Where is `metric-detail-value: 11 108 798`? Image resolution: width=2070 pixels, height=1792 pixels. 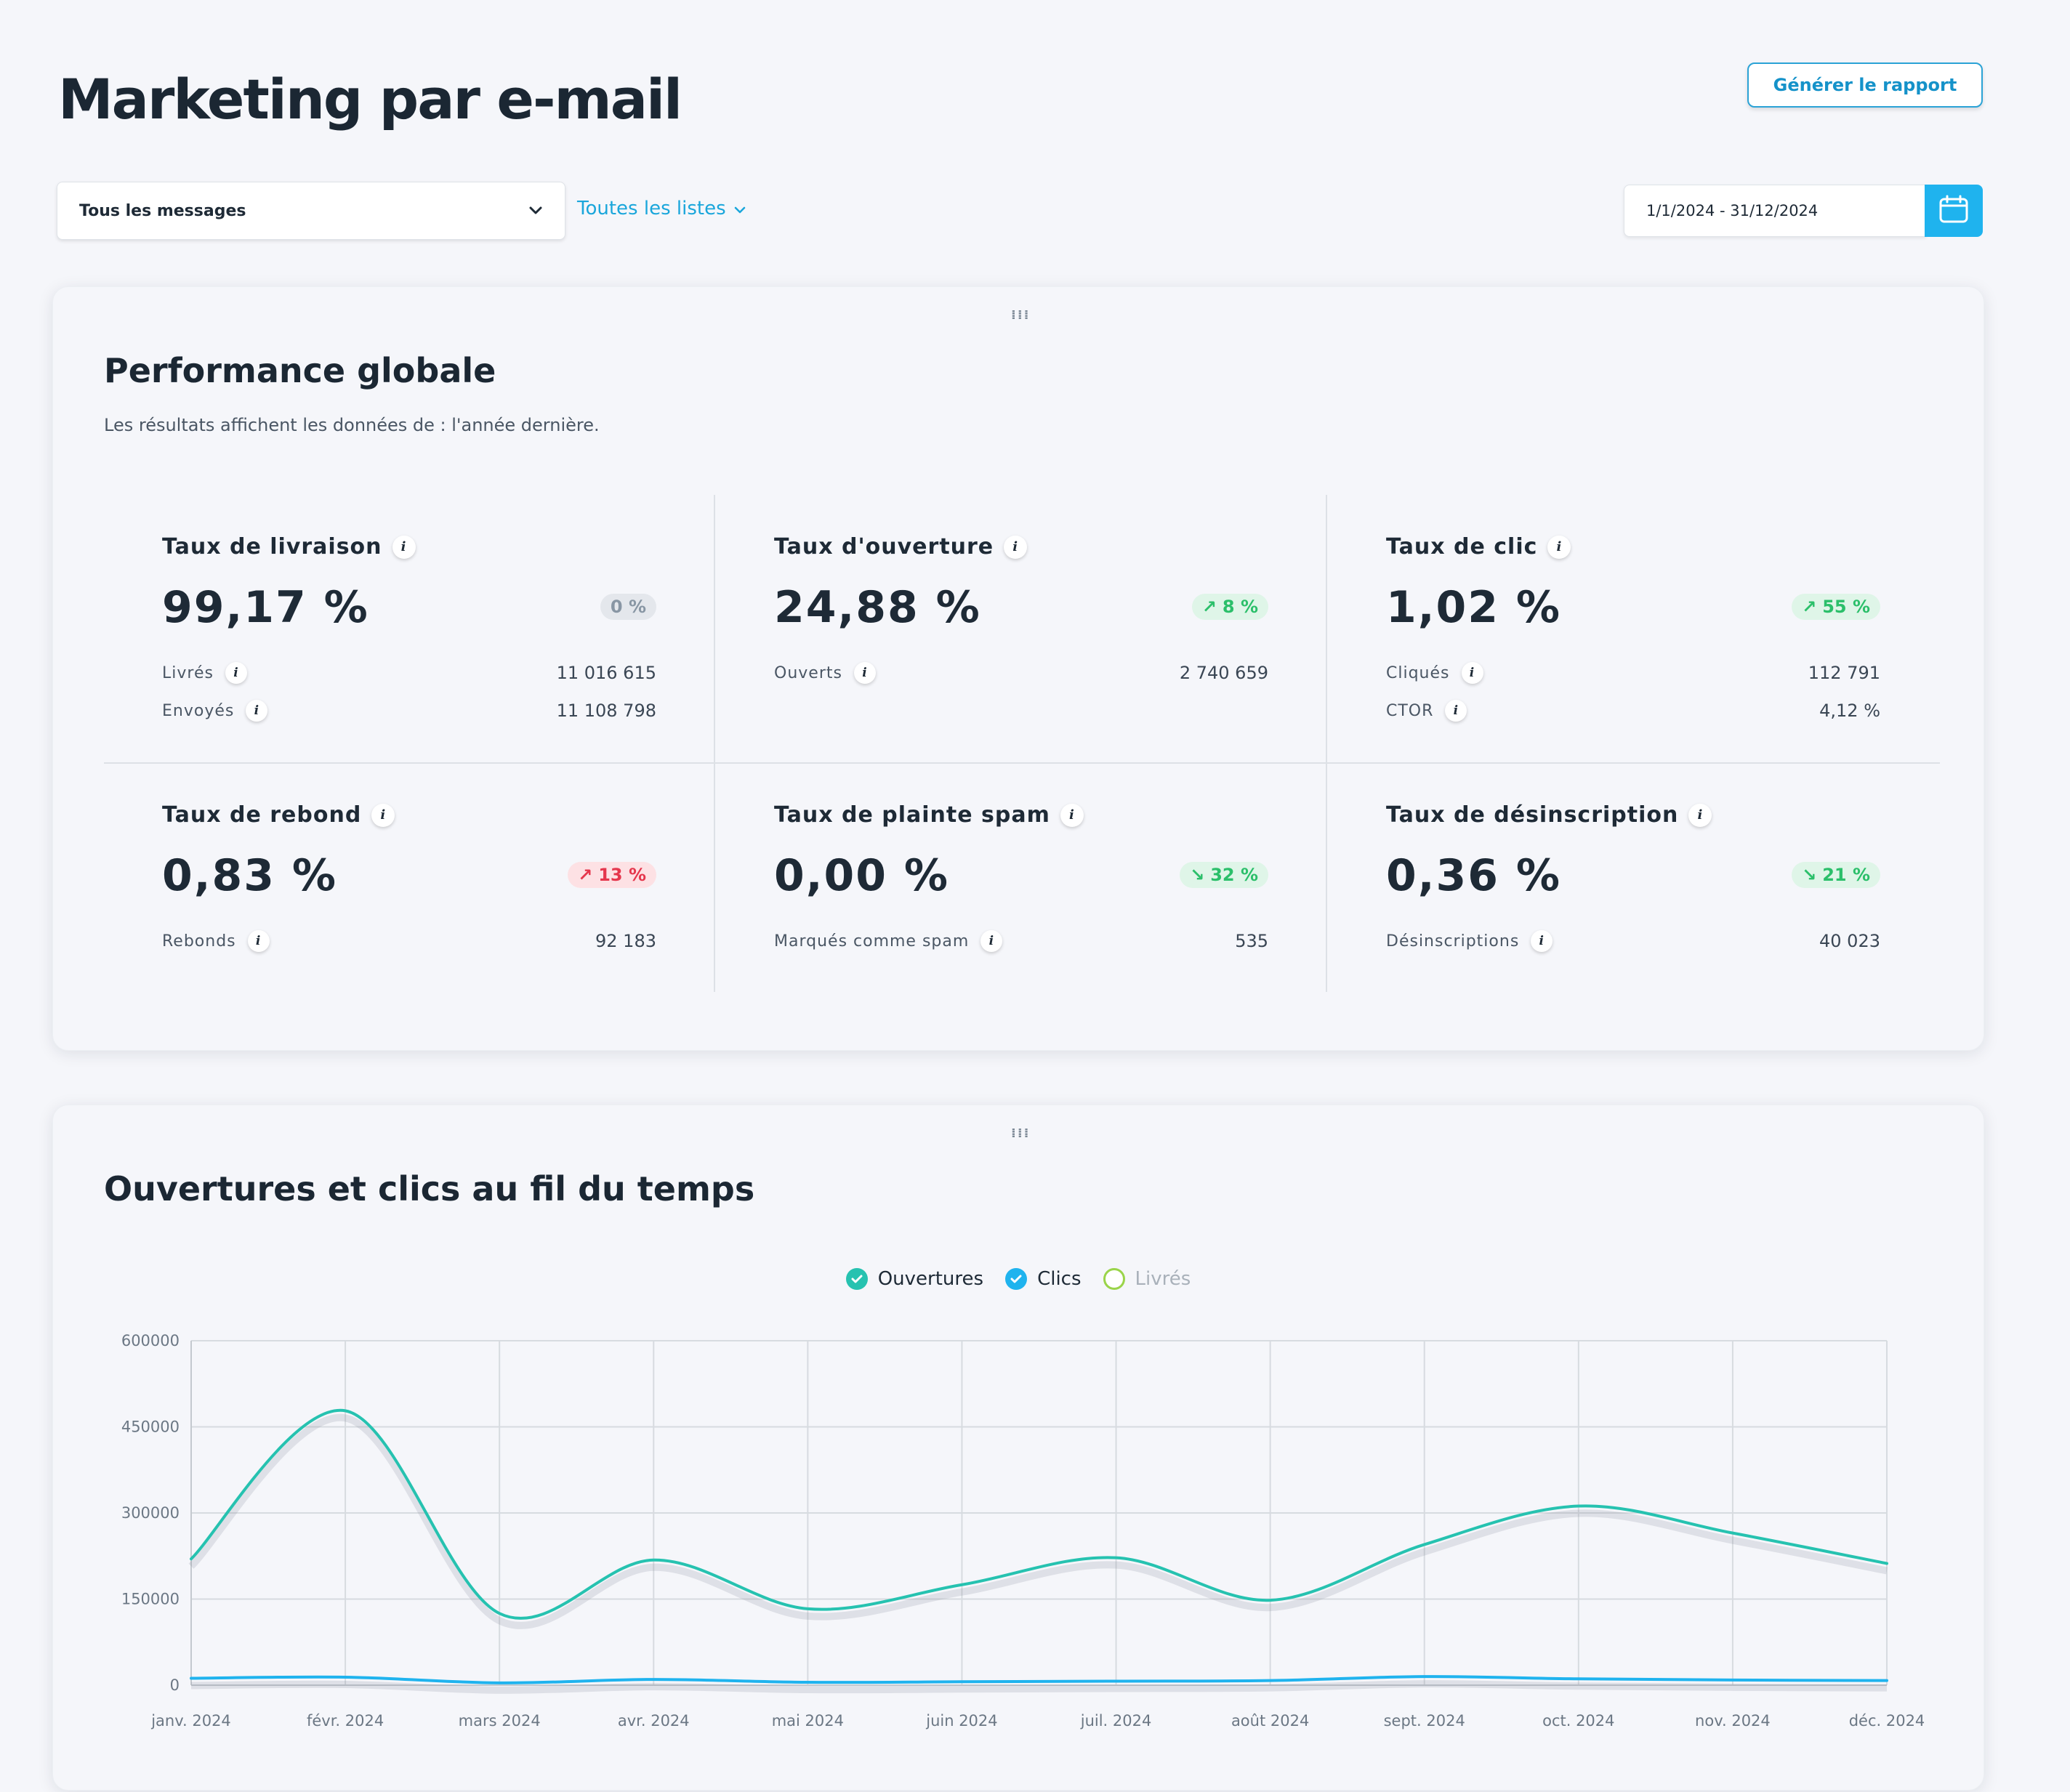
metric-detail-value: 11 108 798 is located at coordinates (606, 711).